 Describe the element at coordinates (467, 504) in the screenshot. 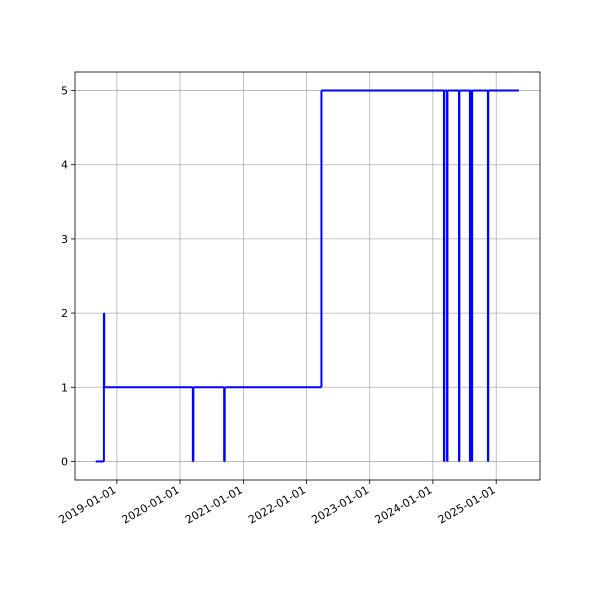

I see `x-tick-label: 2025-01-01` at that location.